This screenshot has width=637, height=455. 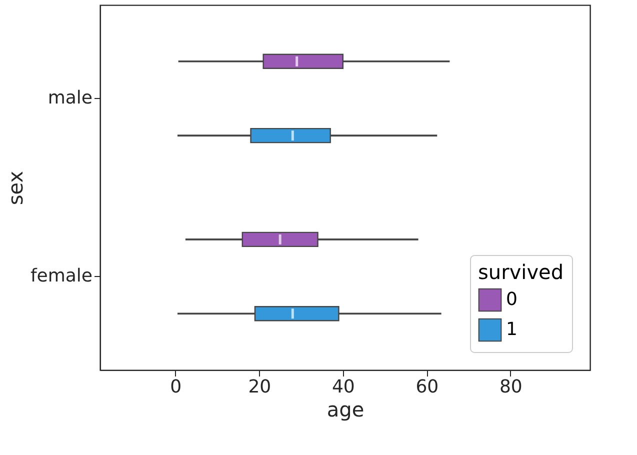 I want to click on x-tick-label: 0, so click(x=176, y=387).